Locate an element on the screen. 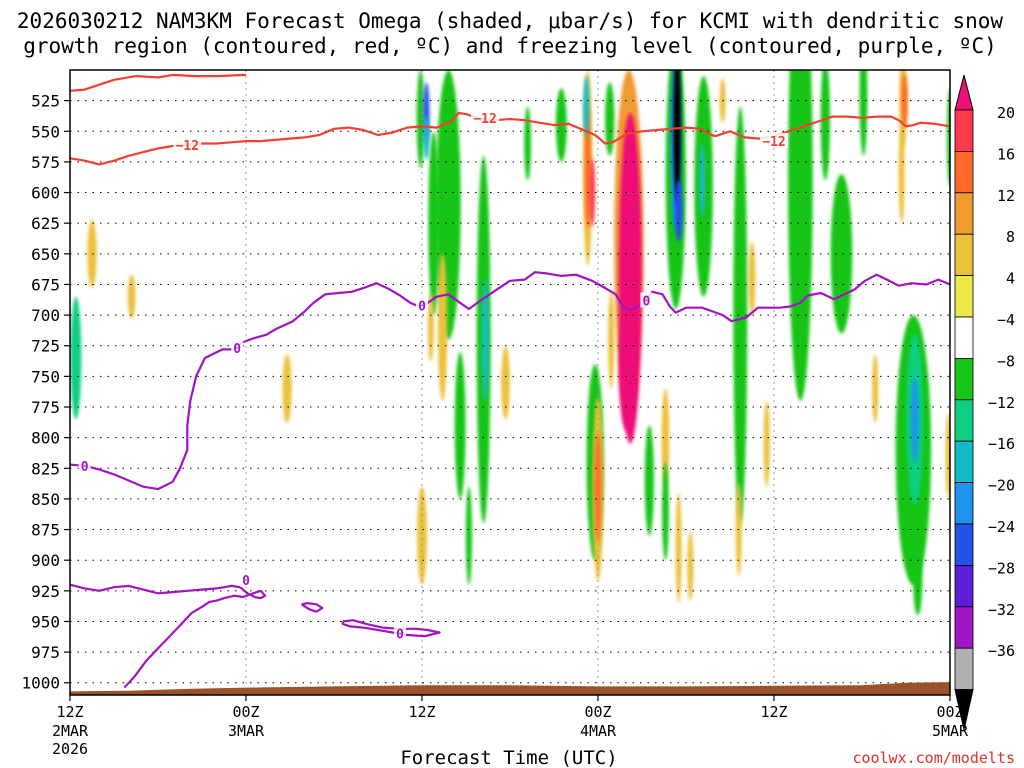 This screenshot has height=768, width=1024. y-tick-label: 675 is located at coordinates (45, 284).